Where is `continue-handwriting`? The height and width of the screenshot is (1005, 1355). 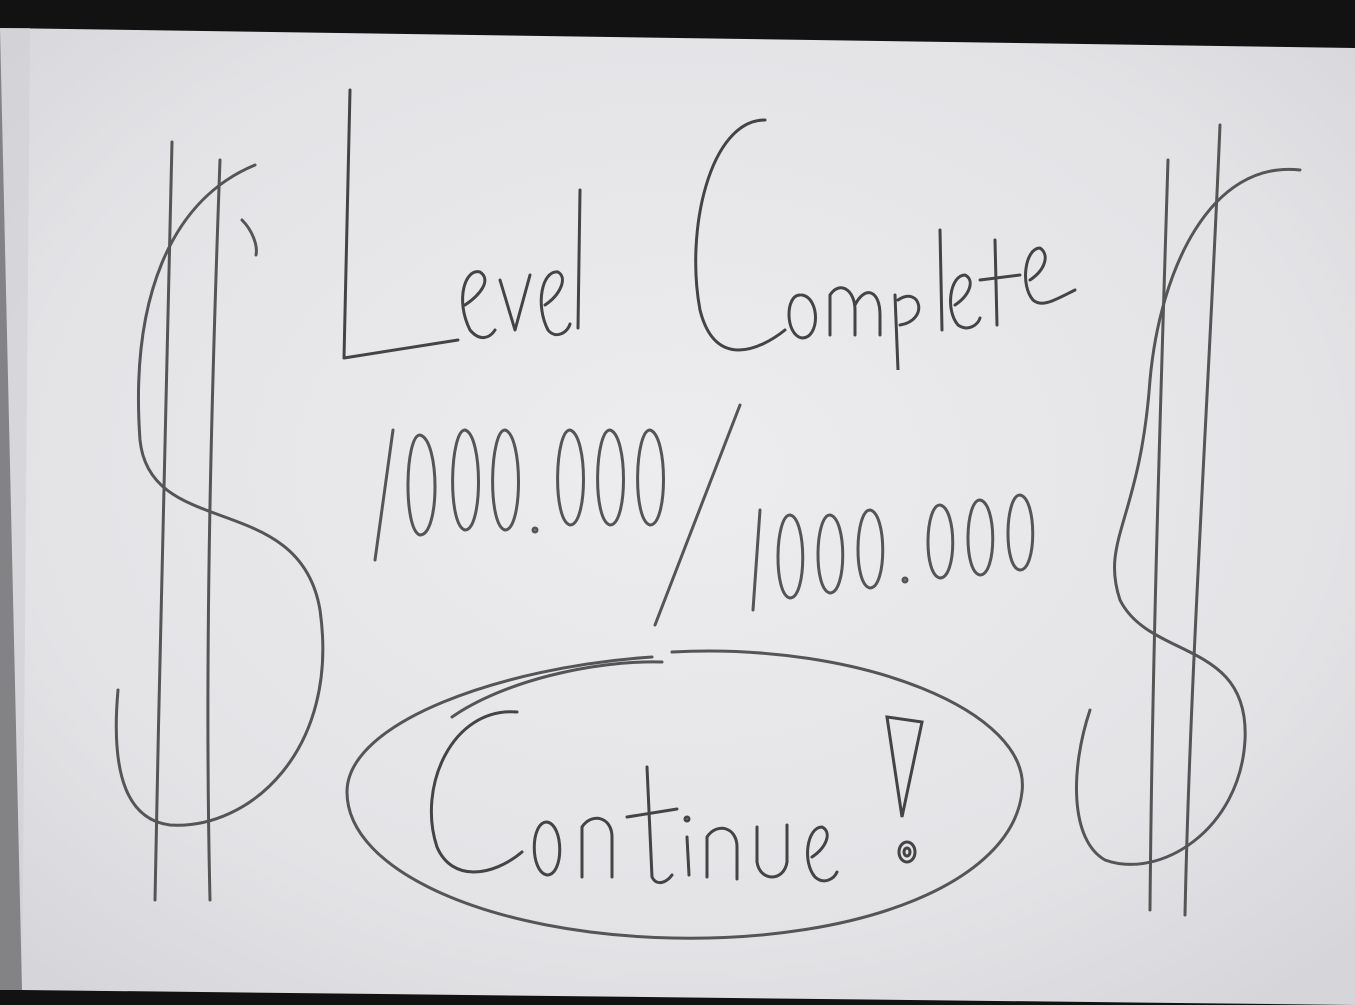
continue-handwriting is located at coordinates (676, 797).